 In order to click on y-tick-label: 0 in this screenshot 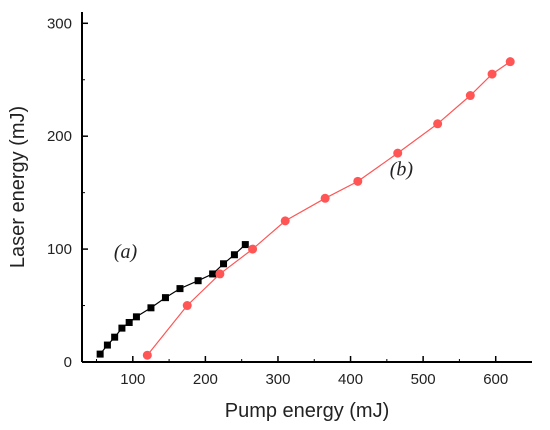, I will do `click(68, 362)`.